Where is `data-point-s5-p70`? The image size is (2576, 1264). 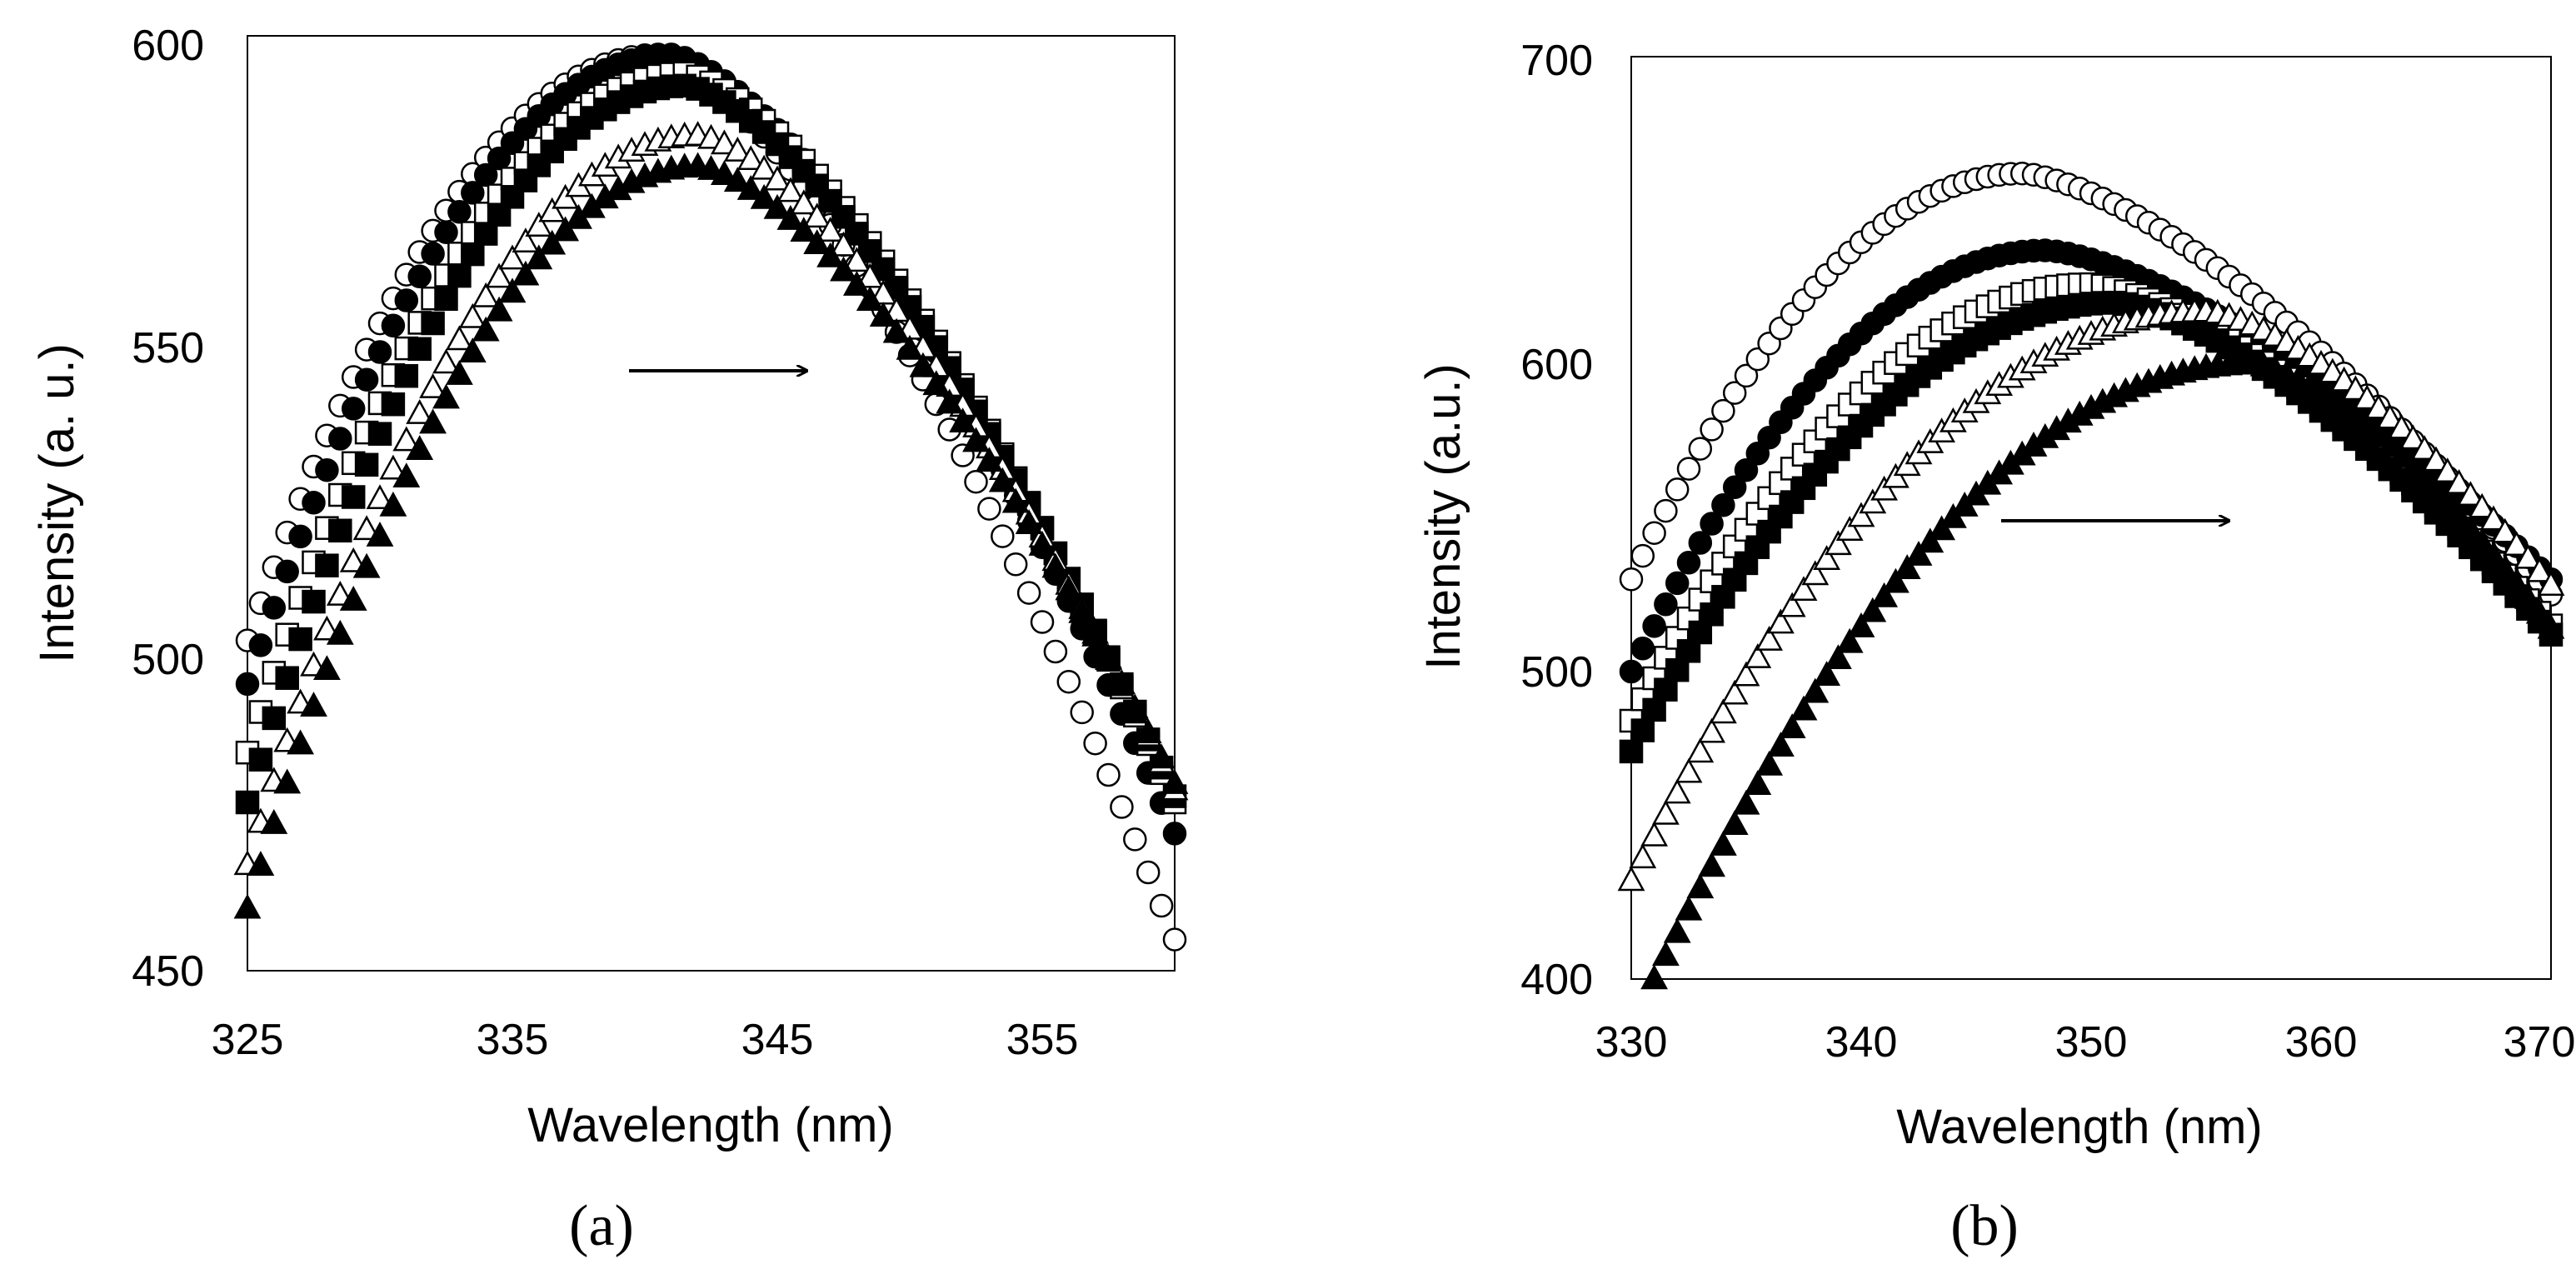 data-point-s5-p70 is located at coordinates (2436, 459).